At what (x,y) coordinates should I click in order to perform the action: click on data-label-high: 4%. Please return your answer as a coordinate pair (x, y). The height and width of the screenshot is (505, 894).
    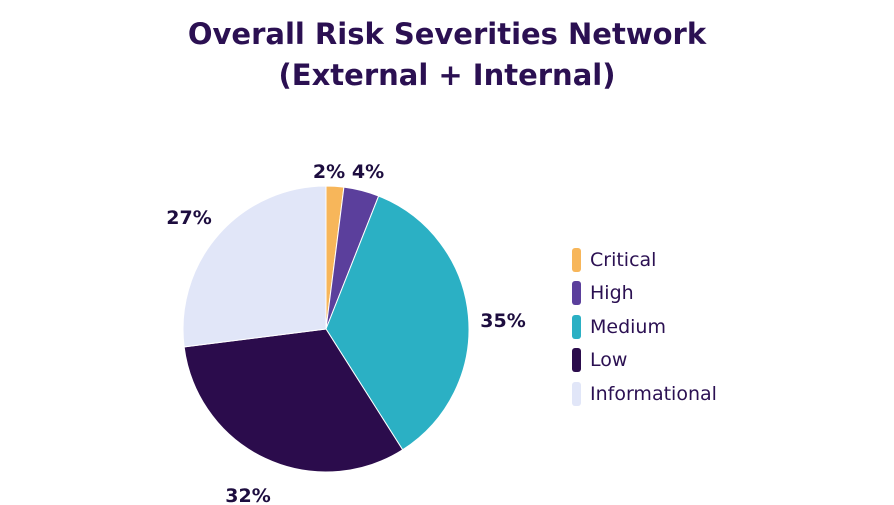
    Looking at the image, I should click on (368, 172).